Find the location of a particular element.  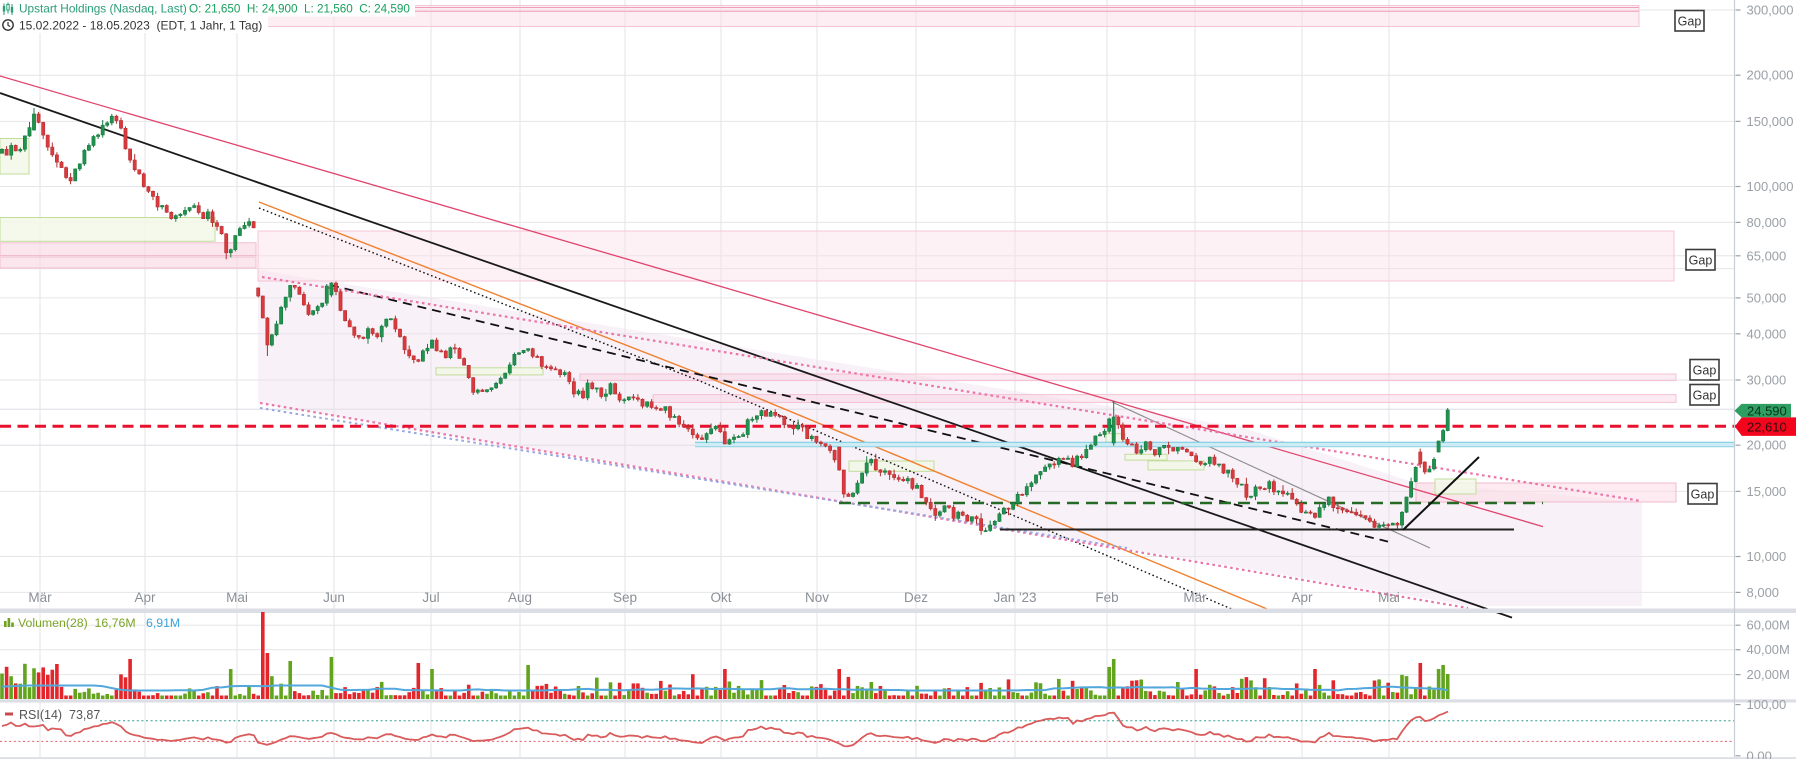

svg-text: 300,000 is located at coordinates (1770, 10).